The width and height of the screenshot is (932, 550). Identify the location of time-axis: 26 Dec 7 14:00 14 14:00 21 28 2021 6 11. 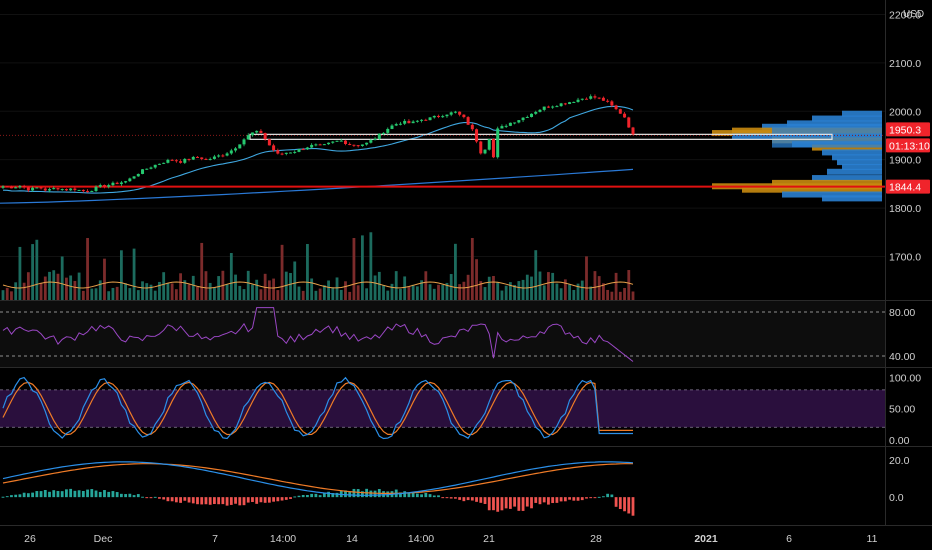
(450, 539).